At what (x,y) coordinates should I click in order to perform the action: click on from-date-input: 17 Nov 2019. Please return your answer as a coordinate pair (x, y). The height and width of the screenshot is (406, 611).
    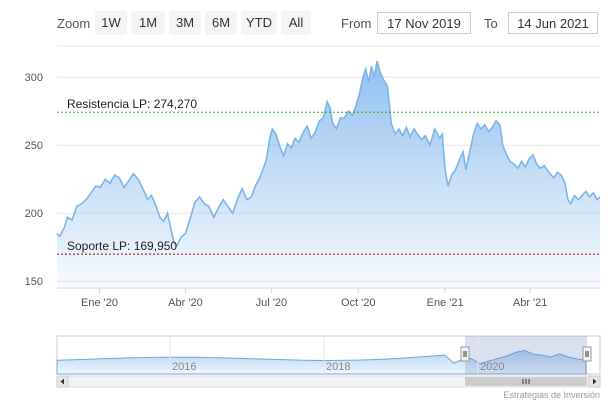
    Looking at the image, I should click on (424, 23).